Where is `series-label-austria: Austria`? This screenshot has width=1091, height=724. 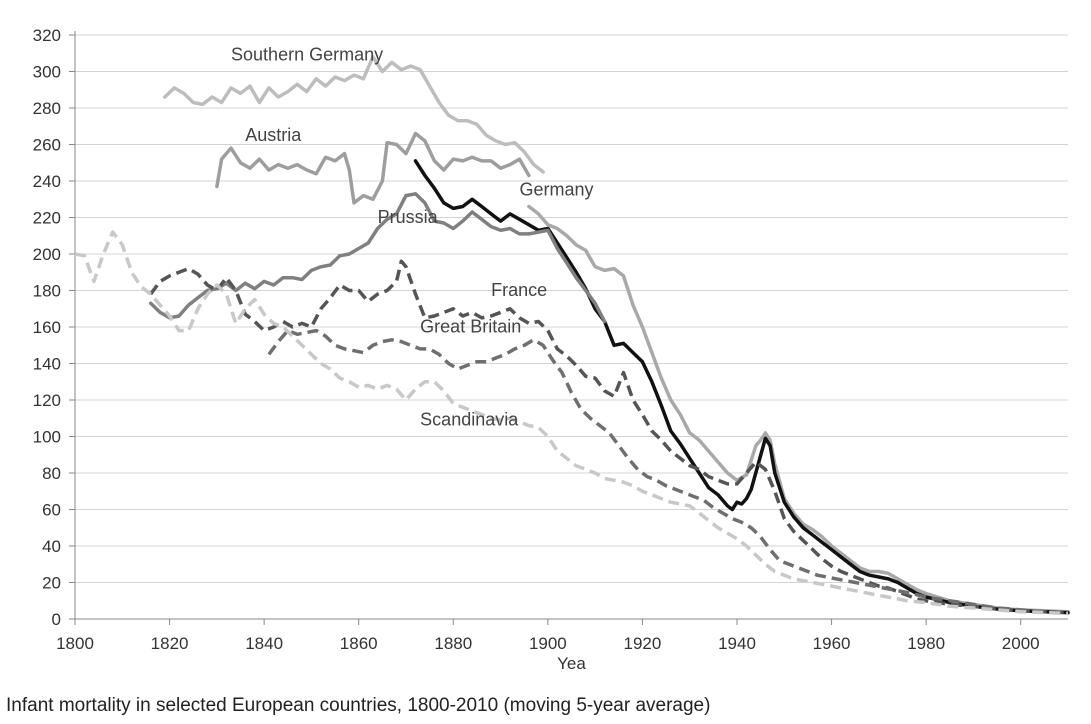 series-label-austria: Austria is located at coordinates (273, 135).